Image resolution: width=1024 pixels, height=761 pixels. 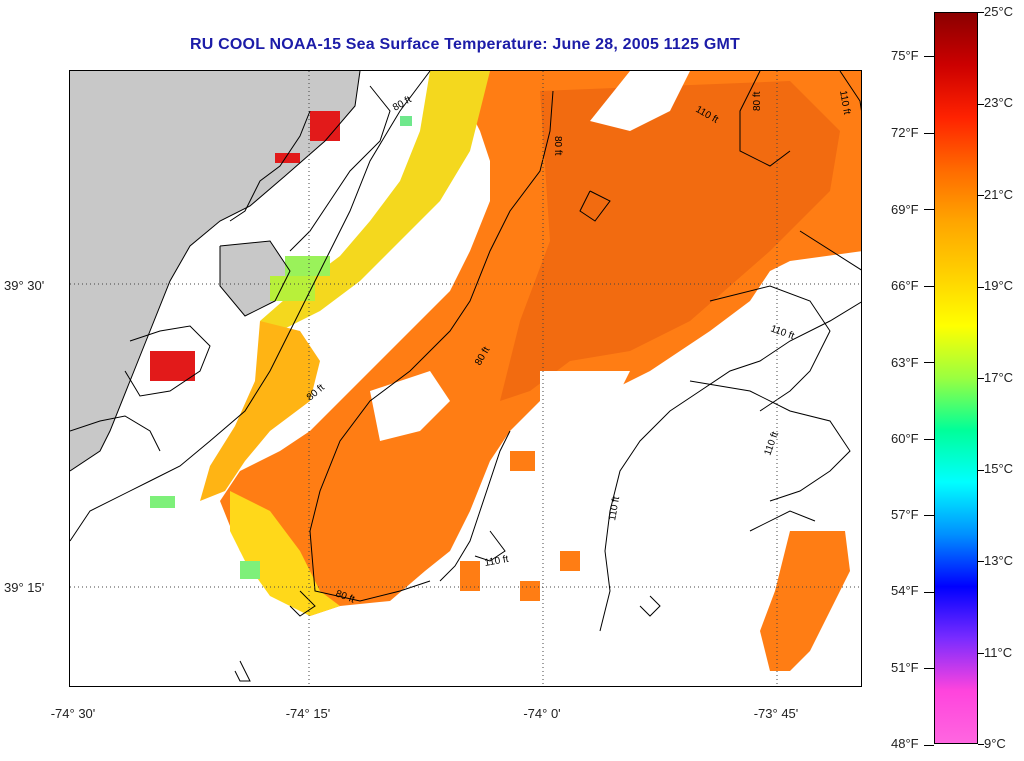 I want to click on temperature-colorbar, so click(x=956, y=378).